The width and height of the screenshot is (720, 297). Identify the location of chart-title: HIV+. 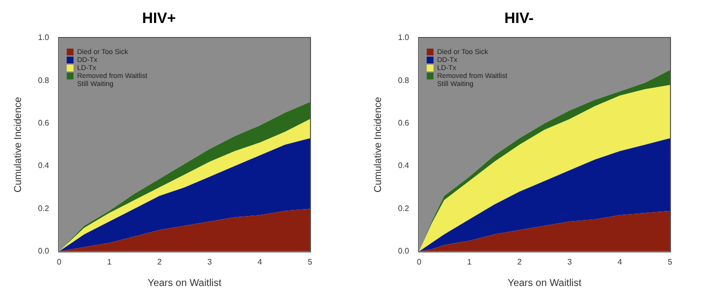
(159, 19).